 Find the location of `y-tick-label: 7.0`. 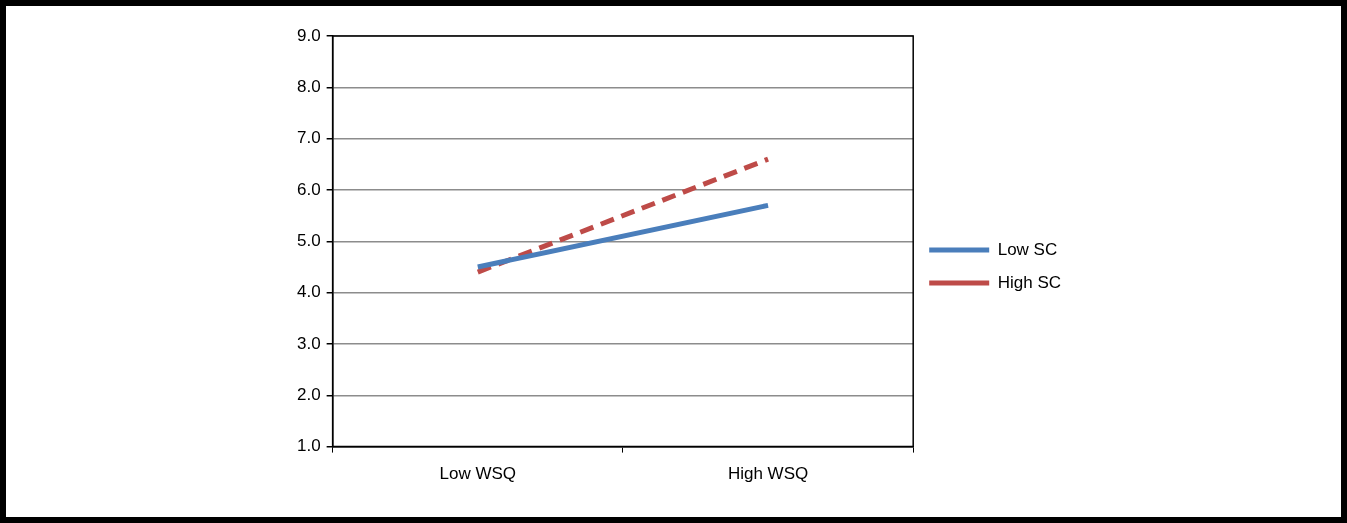

y-tick-label: 7.0 is located at coordinates (308, 138).